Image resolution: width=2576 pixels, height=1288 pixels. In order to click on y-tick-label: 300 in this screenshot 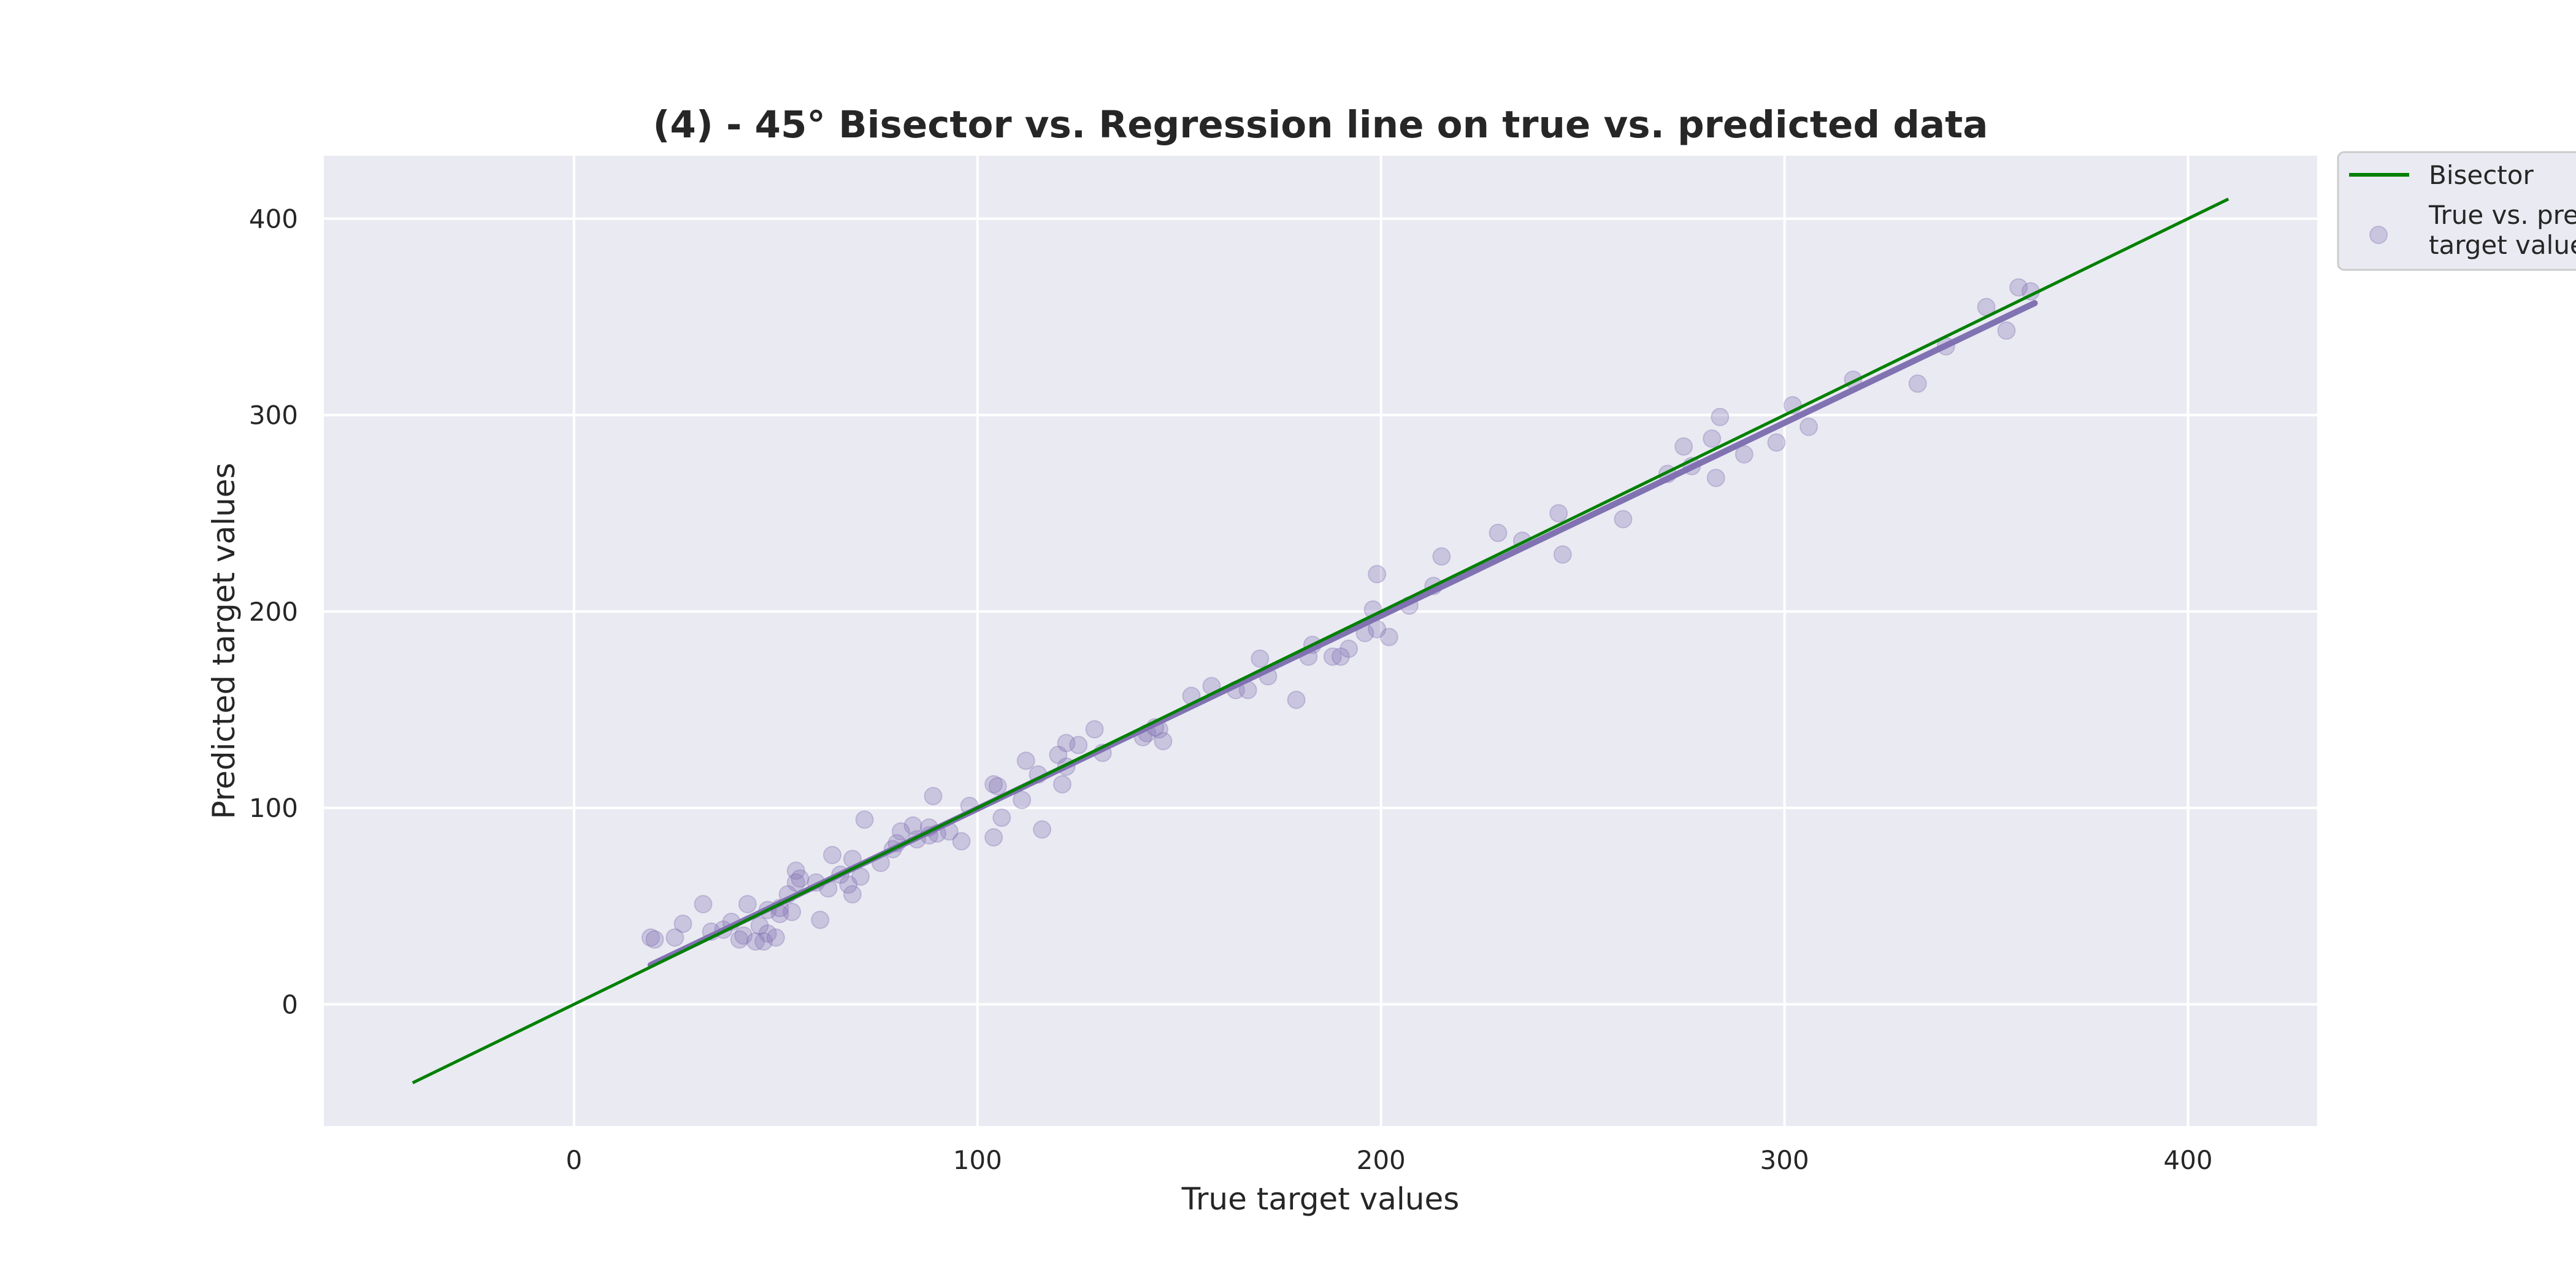, I will do `click(273, 416)`.